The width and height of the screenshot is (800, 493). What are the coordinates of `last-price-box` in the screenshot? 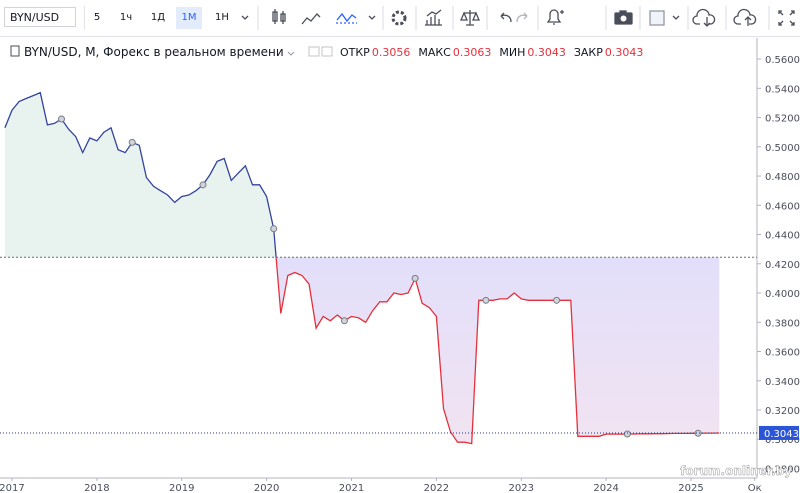 It's located at (779, 432).